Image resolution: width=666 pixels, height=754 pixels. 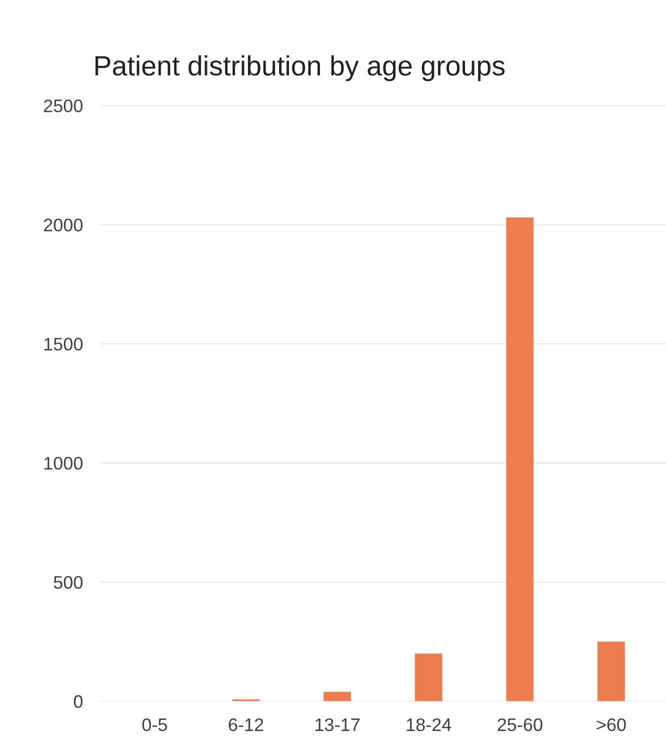 I want to click on x-tick-label: 0-5, so click(x=154, y=725).